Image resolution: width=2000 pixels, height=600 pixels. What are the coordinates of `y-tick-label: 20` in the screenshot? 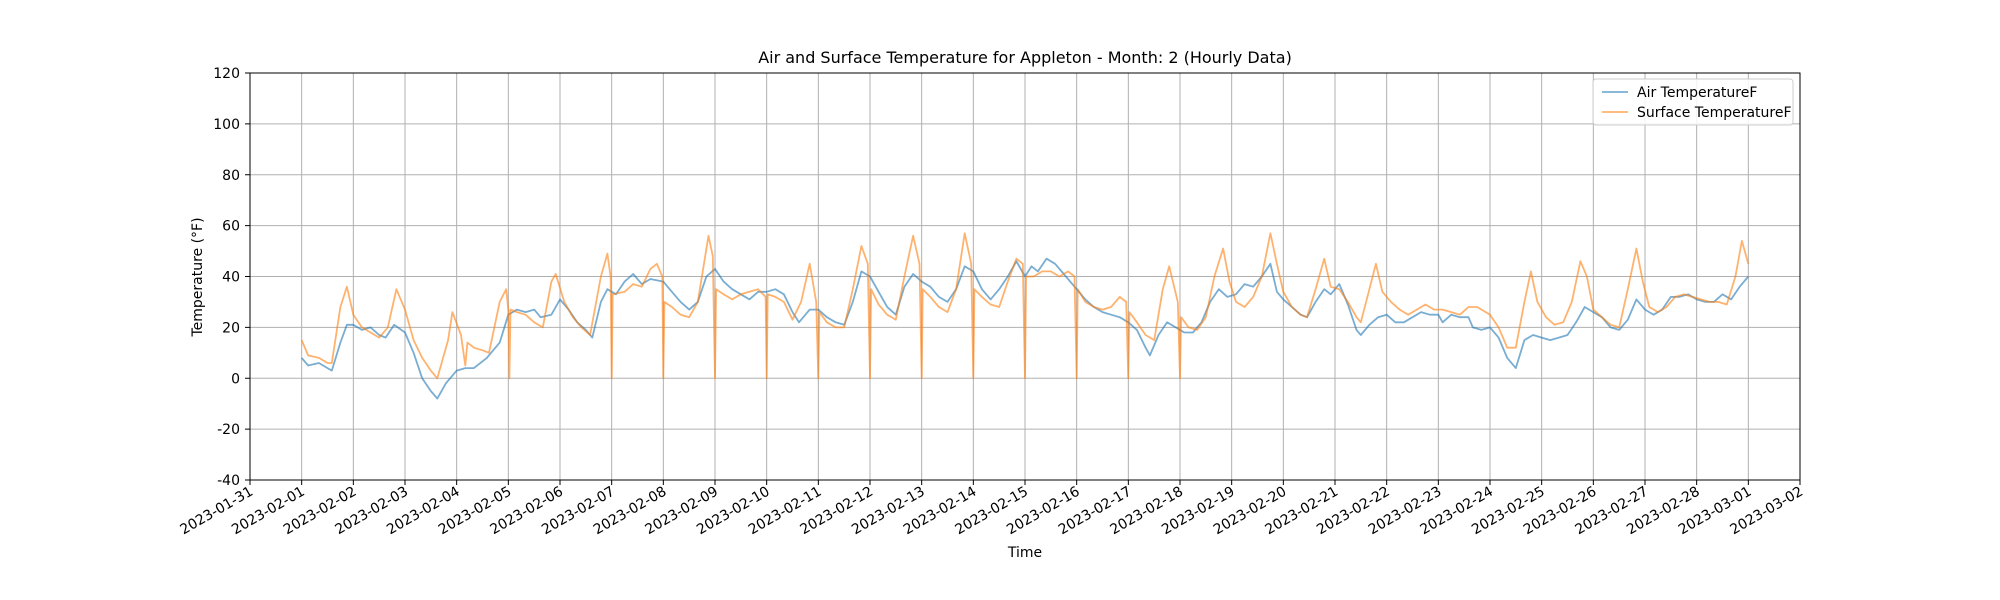 It's located at (231, 328).